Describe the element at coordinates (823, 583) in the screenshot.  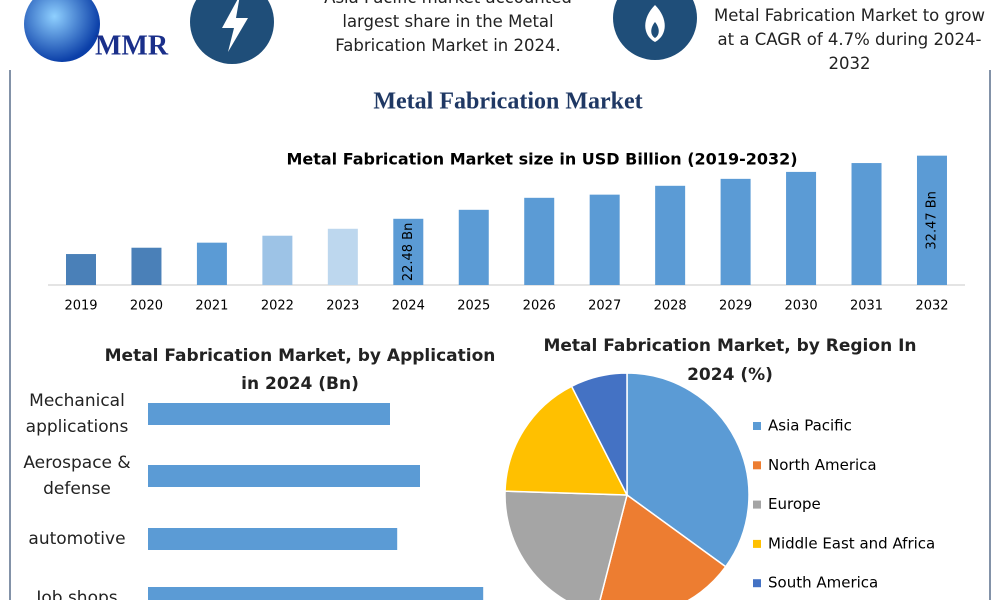
I see `legend-label: South America` at that location.